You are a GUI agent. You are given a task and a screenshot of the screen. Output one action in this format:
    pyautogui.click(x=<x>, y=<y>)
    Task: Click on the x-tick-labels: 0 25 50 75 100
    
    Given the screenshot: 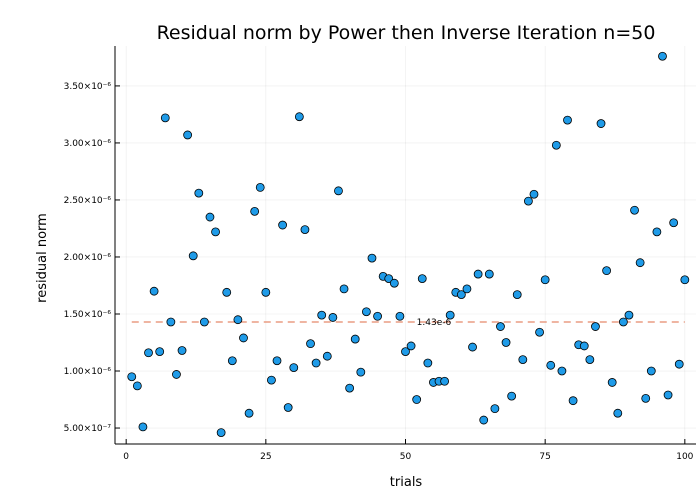 What is the action you would take?
    pyautogui.click(x=408, y=457)
    